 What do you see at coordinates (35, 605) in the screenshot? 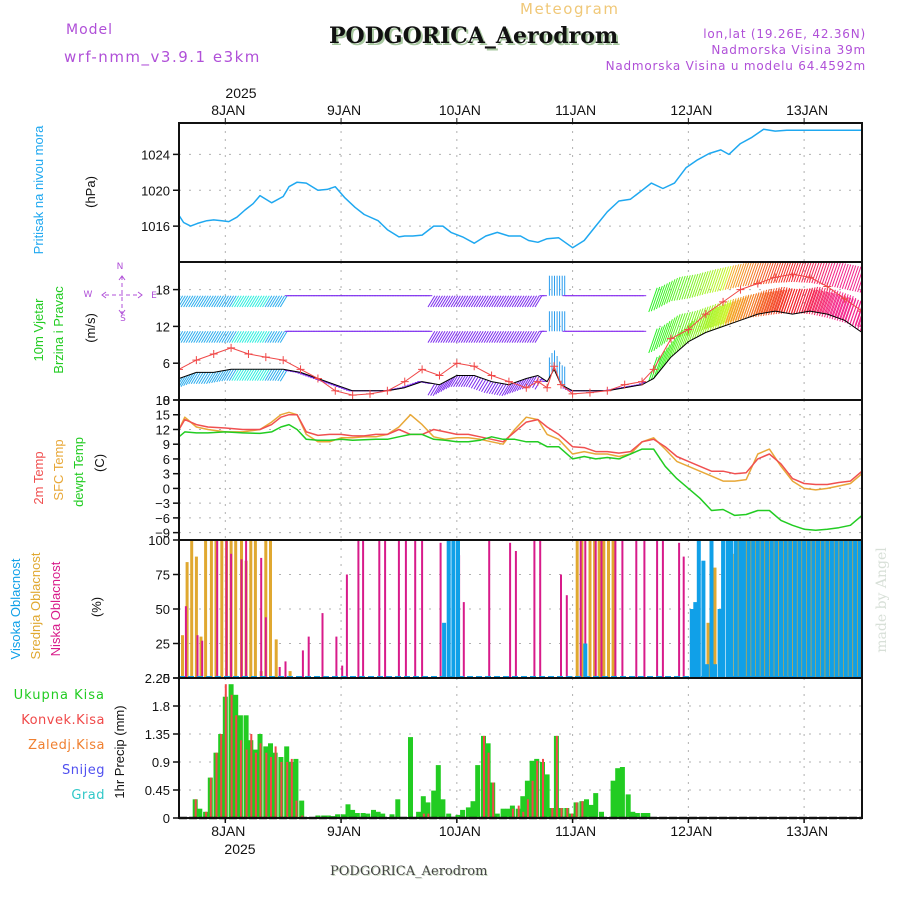
I see `mid-cloud-title: Srednja Oblacnost` at bounding box center [35, 605].